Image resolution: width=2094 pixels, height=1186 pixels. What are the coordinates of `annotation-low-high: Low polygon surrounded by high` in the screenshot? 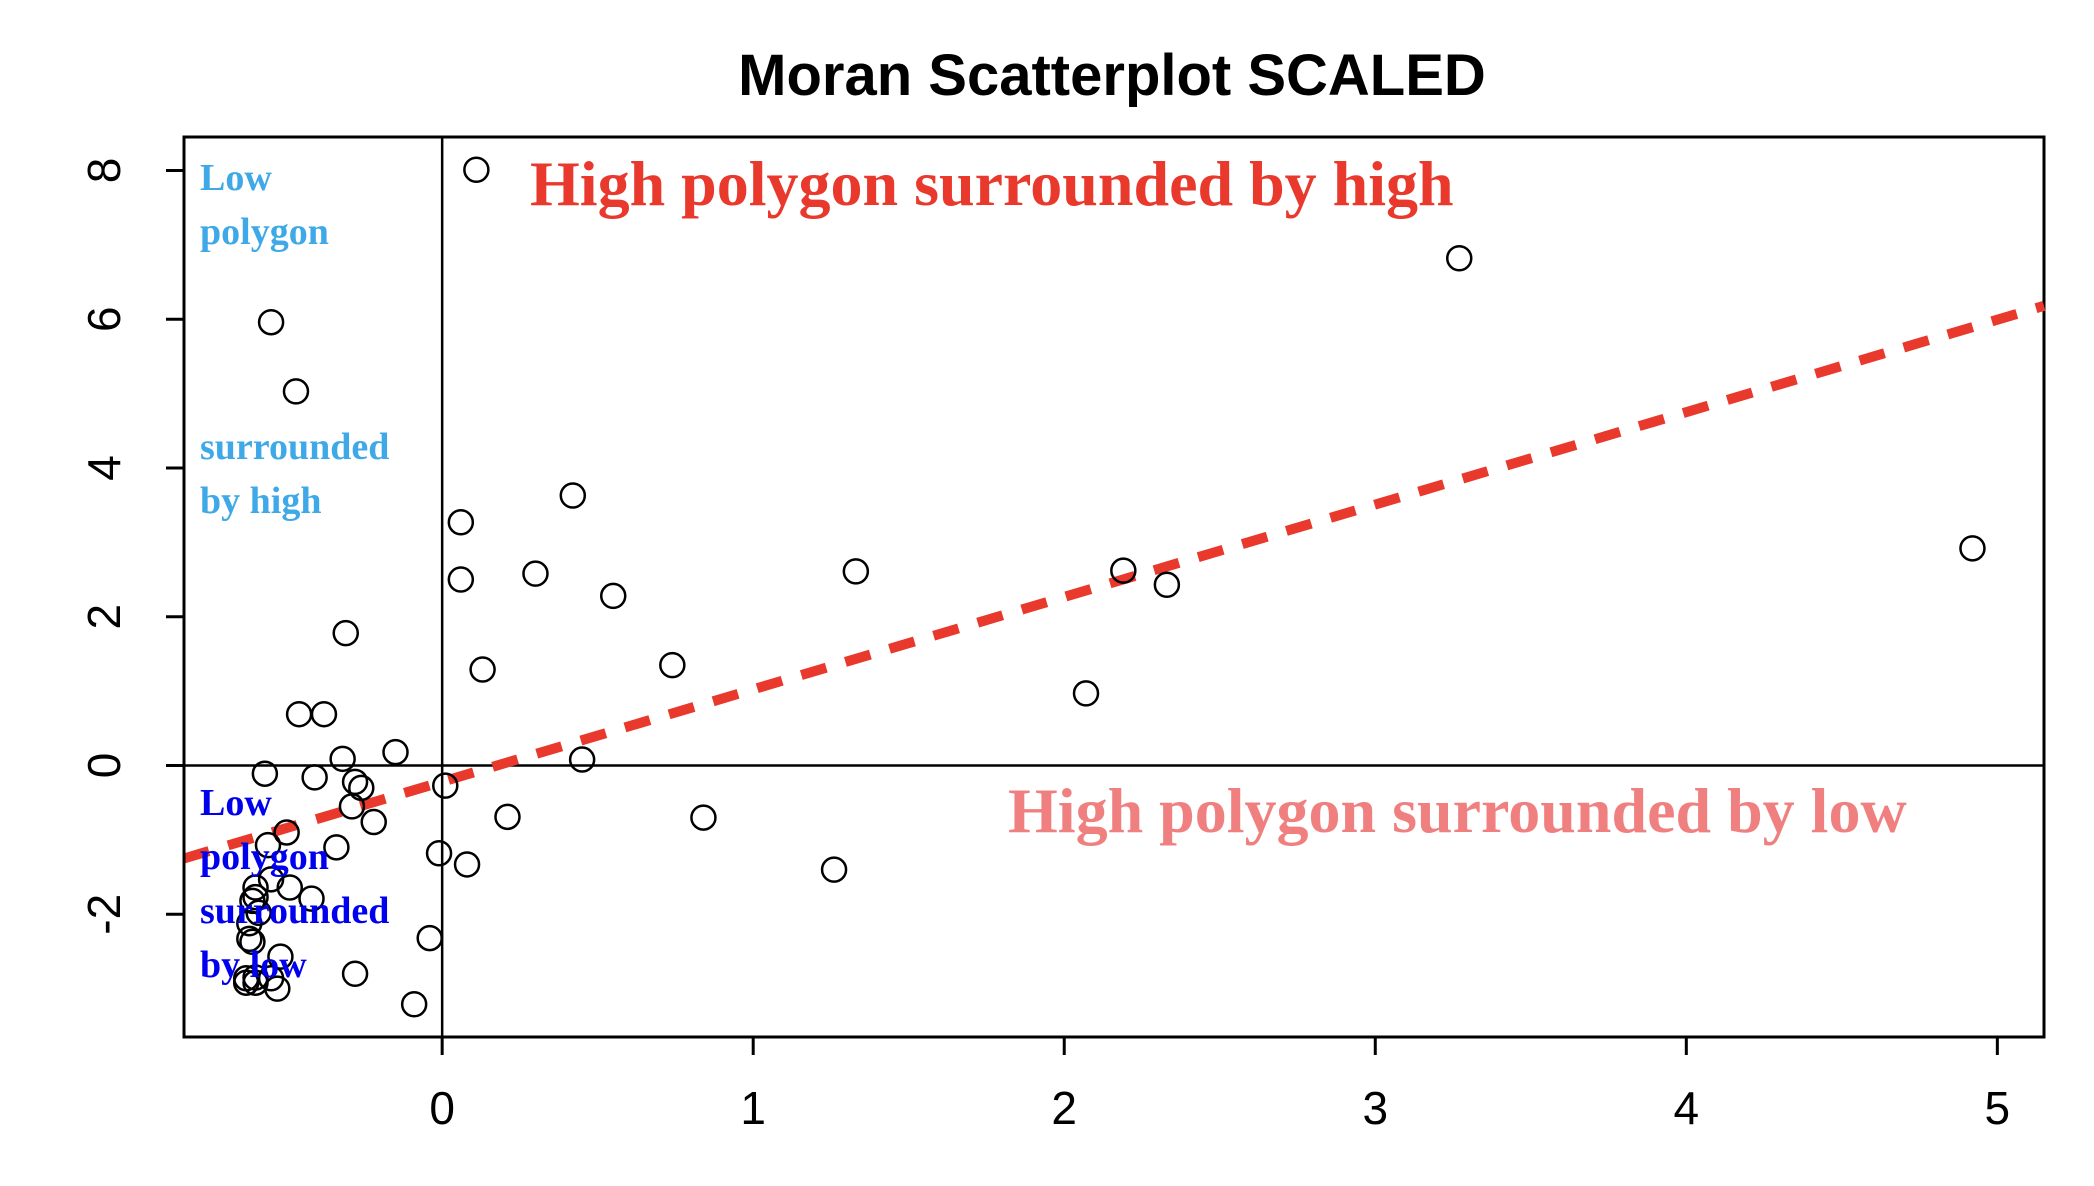 It's located at (299, 339).